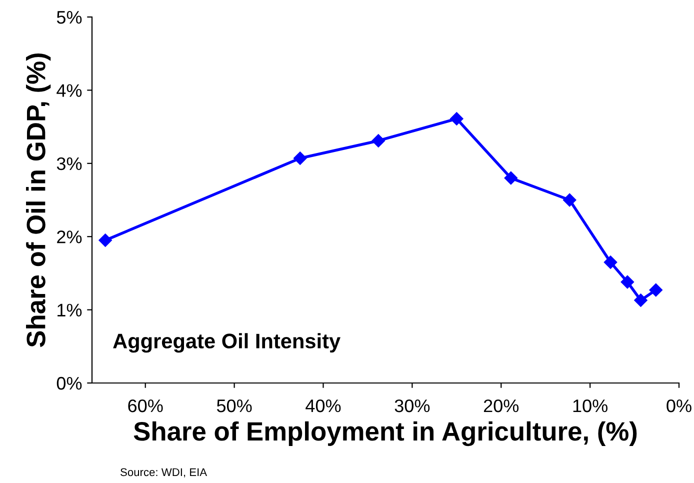 This screenshot has width=694, height=483. I want to click on x-tick-label: 60%, so click(145, 405).